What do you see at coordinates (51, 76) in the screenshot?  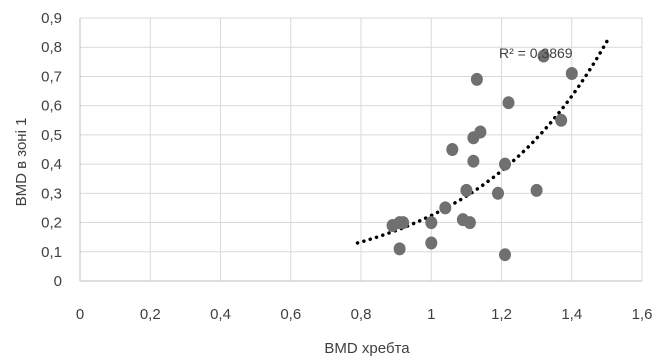 I see `y-tick-label: 0,7` at bounding box center [51, 76].